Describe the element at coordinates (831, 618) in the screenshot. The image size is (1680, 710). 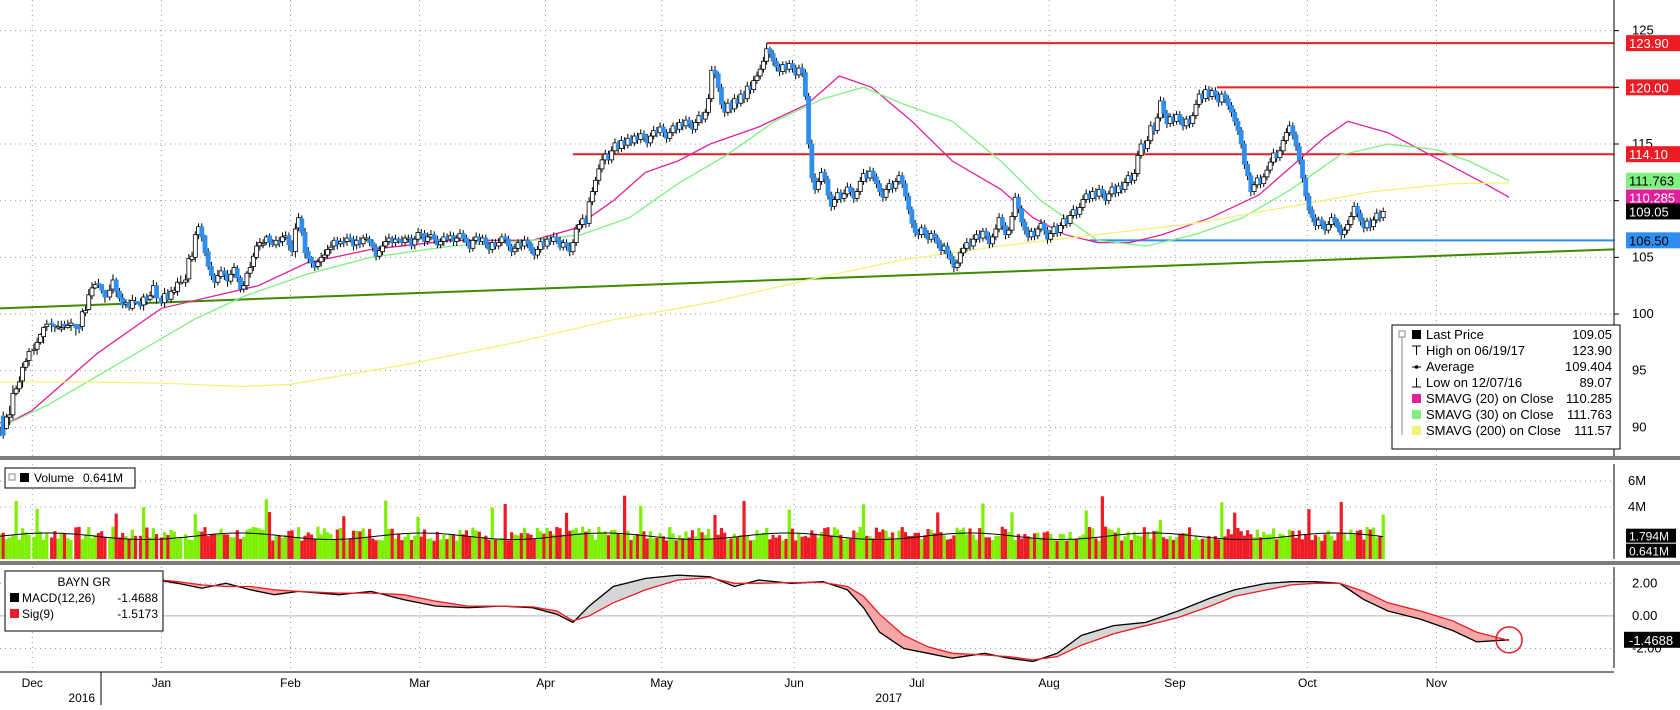
I see `macd-series-line` at that location.